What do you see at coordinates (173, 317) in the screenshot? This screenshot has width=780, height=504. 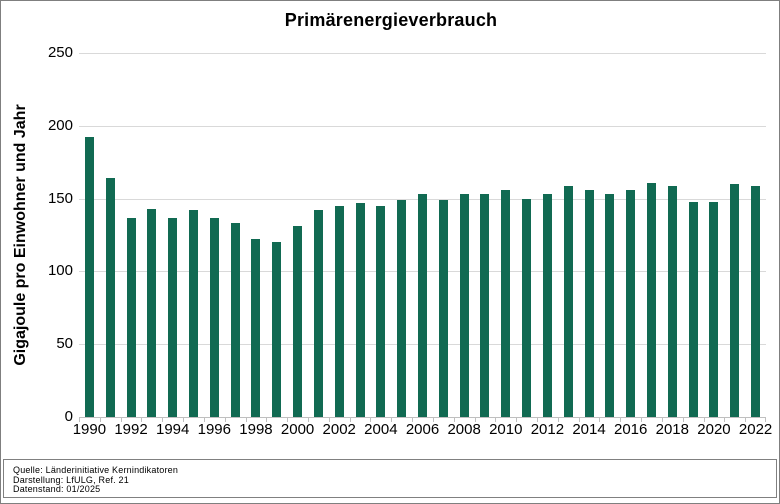 I see `bar-1994` at bounding box center [173, 317].